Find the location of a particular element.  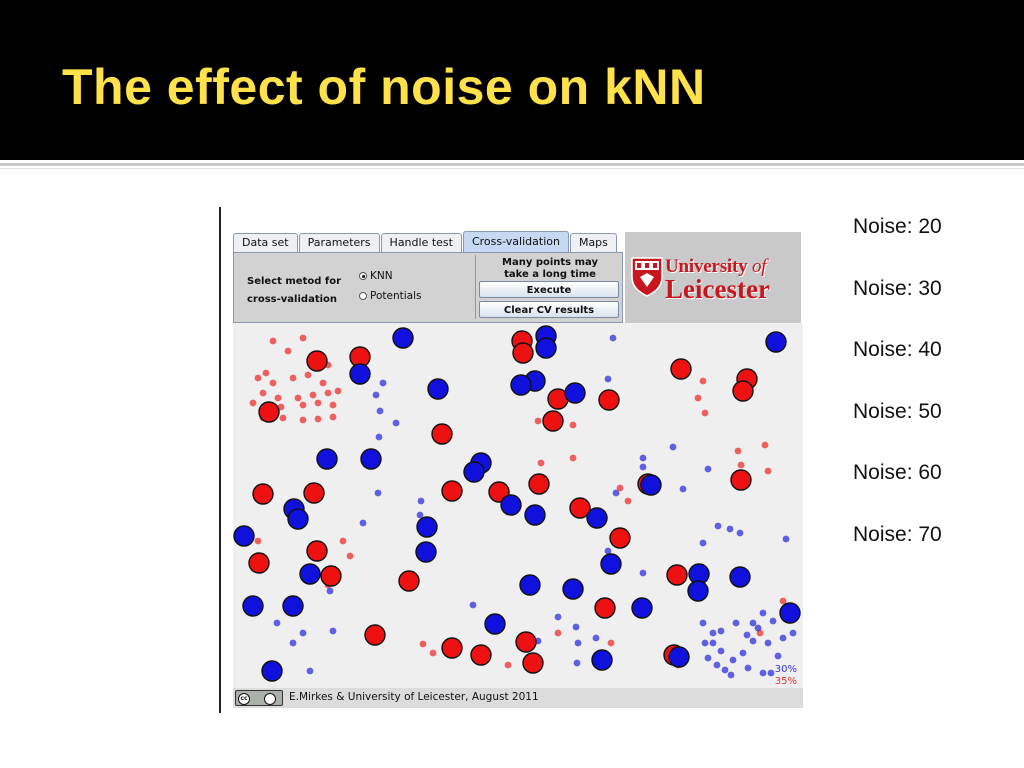

radio-potentials: Potentials is located at coordinates (390, 296).